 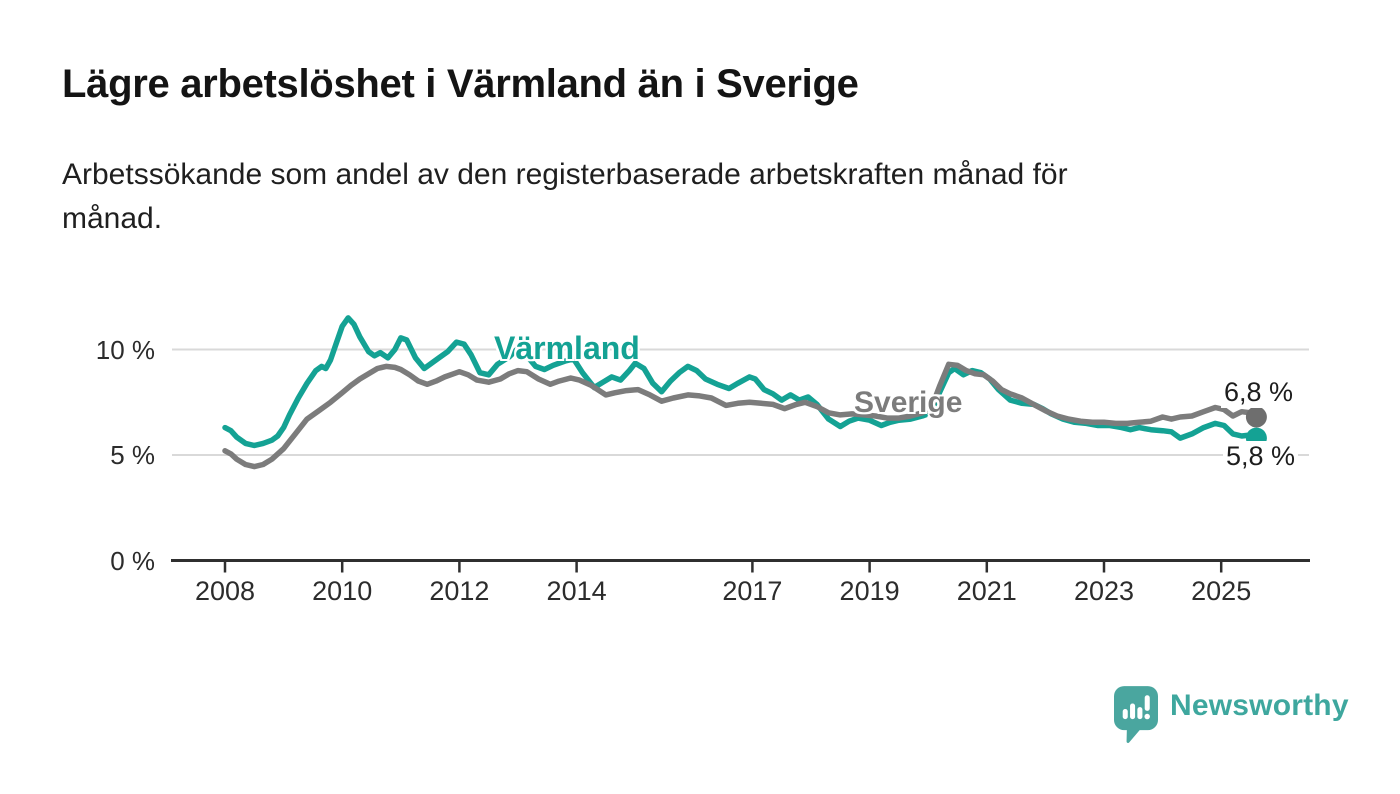 I want to click on x-axis-labels: 2008 2010 2012 2014 2017 2019 2021 2023 2025, so click(x=700, y=596).